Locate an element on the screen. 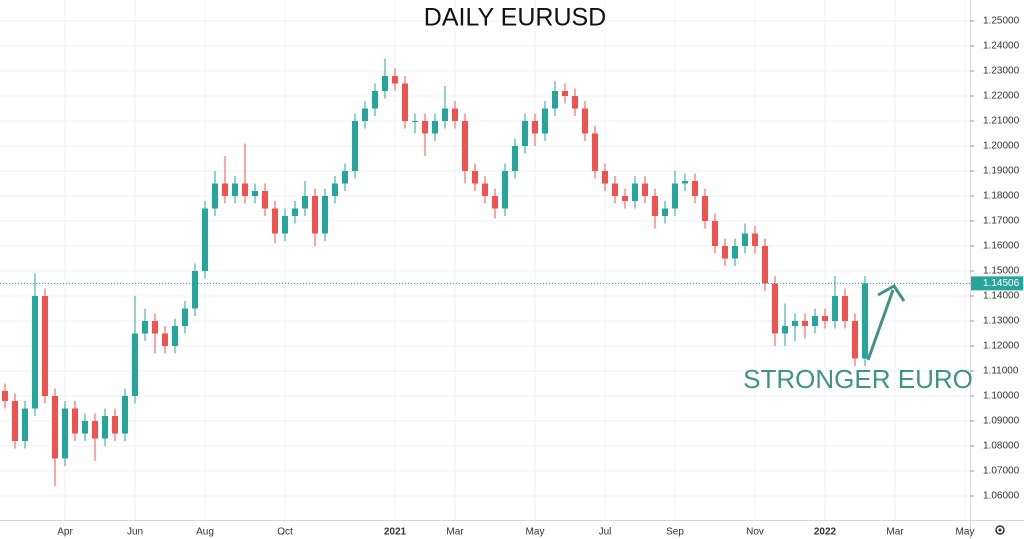 The image size is (1024, 539). y-tick-label: 1.07000 is located at coordinates (1001, 471).